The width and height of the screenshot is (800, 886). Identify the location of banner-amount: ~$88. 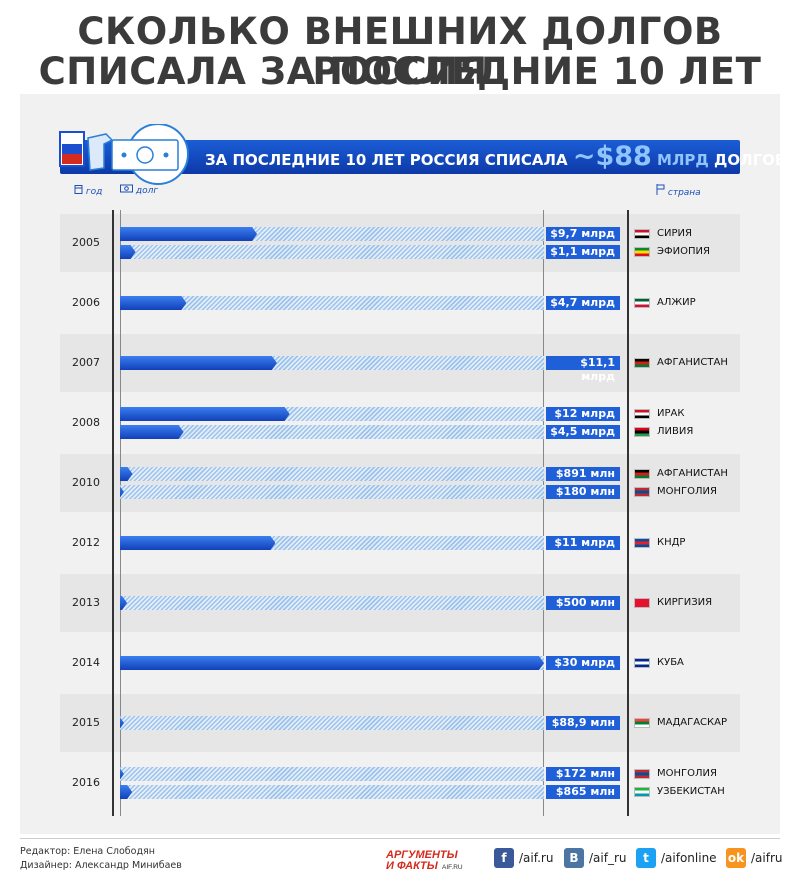
(612, 156).